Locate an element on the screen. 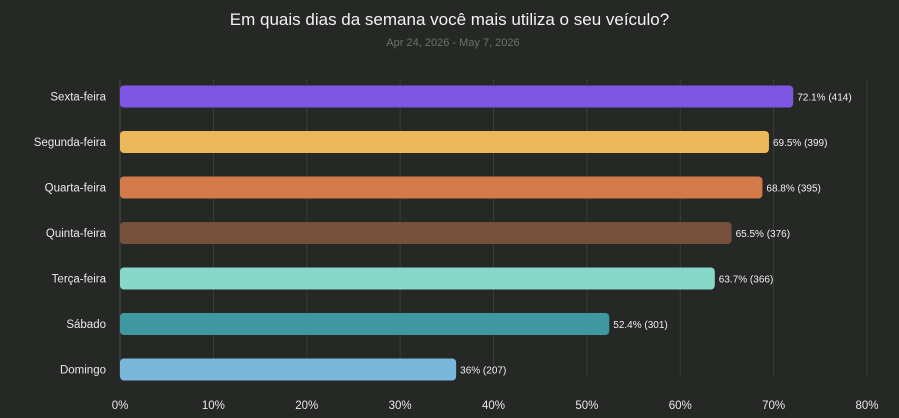  x-tick-label: 20% is located at coordinates (306, 406).